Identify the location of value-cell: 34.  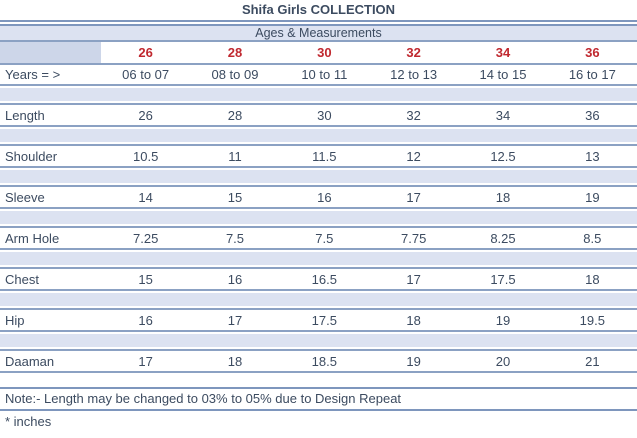
(503, 115).